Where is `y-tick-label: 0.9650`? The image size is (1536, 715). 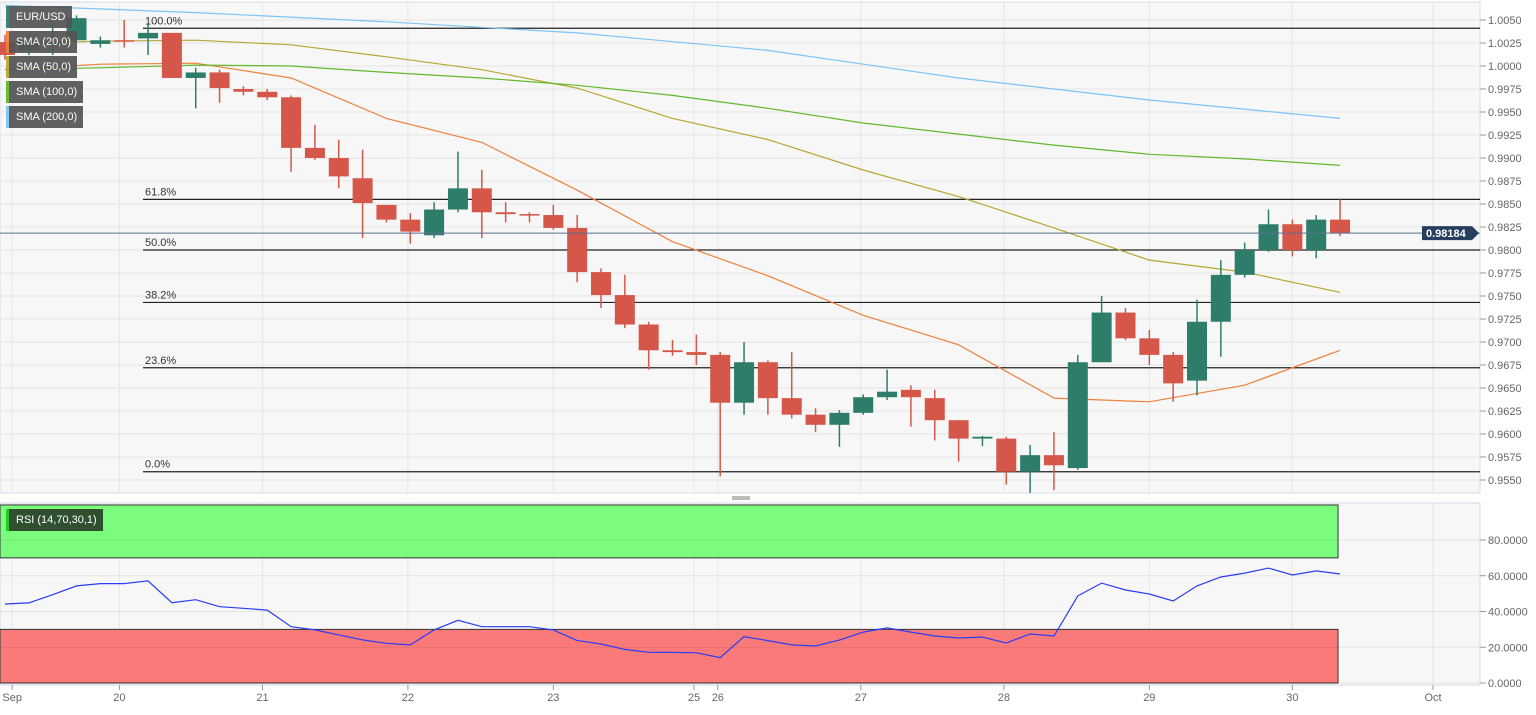 y-tick-label: 0.9650 is located at coordinates (1505, 389).